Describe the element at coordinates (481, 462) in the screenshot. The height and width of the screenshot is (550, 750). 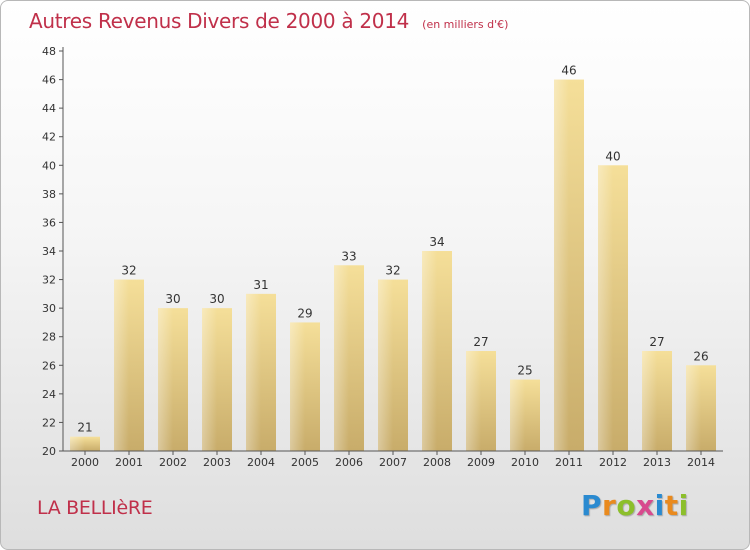
I see `x-tick-label: 2009` at that location.